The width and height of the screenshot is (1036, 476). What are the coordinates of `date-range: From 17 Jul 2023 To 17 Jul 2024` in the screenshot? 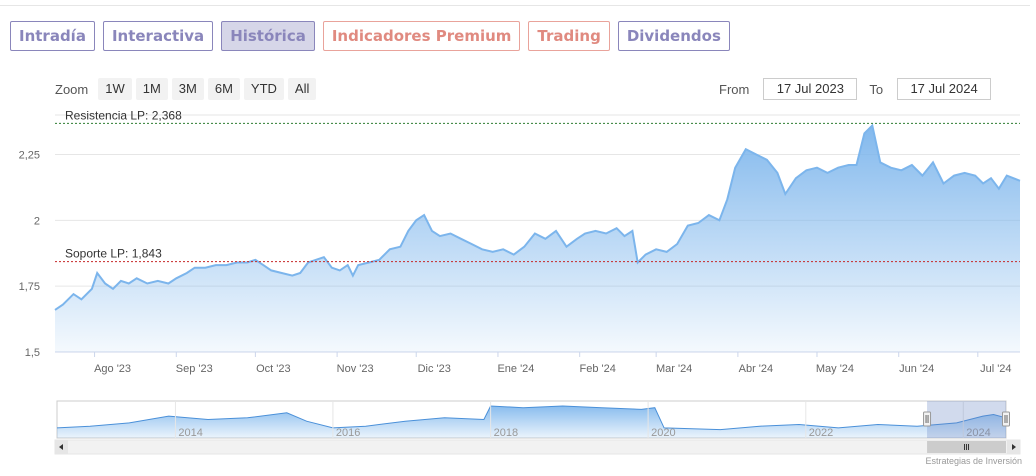 It's located at (855, 89).